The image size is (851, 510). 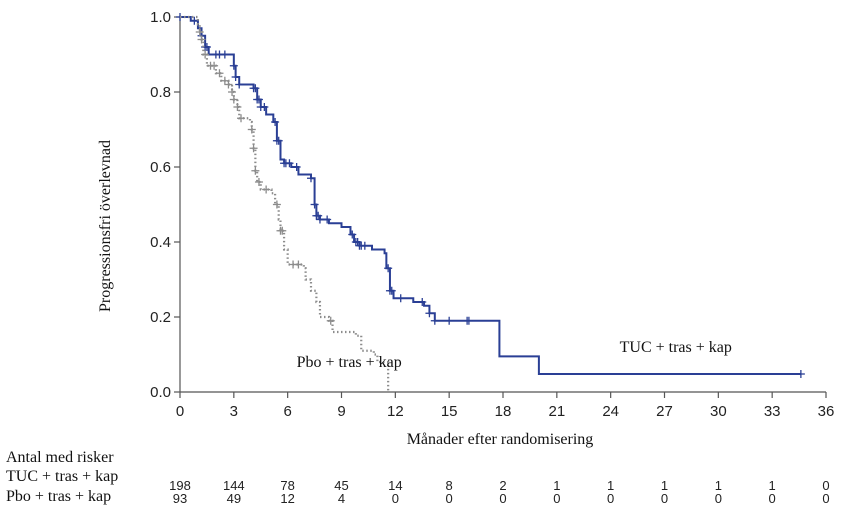 I want to click on risk-table-title: Antal med risker, so click(x=60, y=457).